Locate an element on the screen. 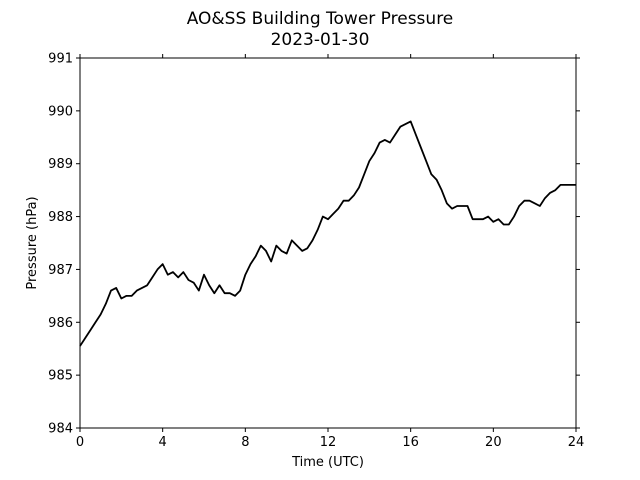  x-tick-label: 24 is located at coordinates (576, 442).